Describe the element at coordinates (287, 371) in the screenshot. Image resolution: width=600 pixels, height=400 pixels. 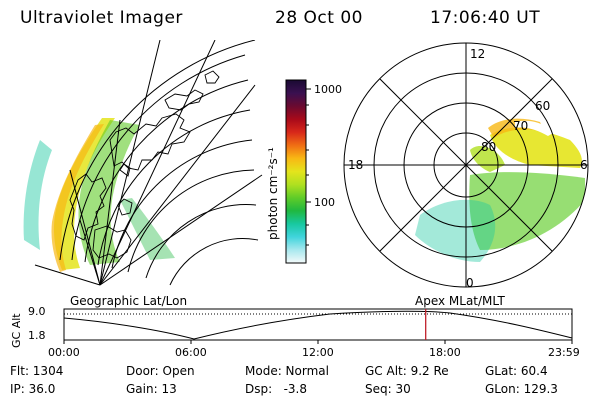
I see `mode-value: Mode: Normal` at that location.